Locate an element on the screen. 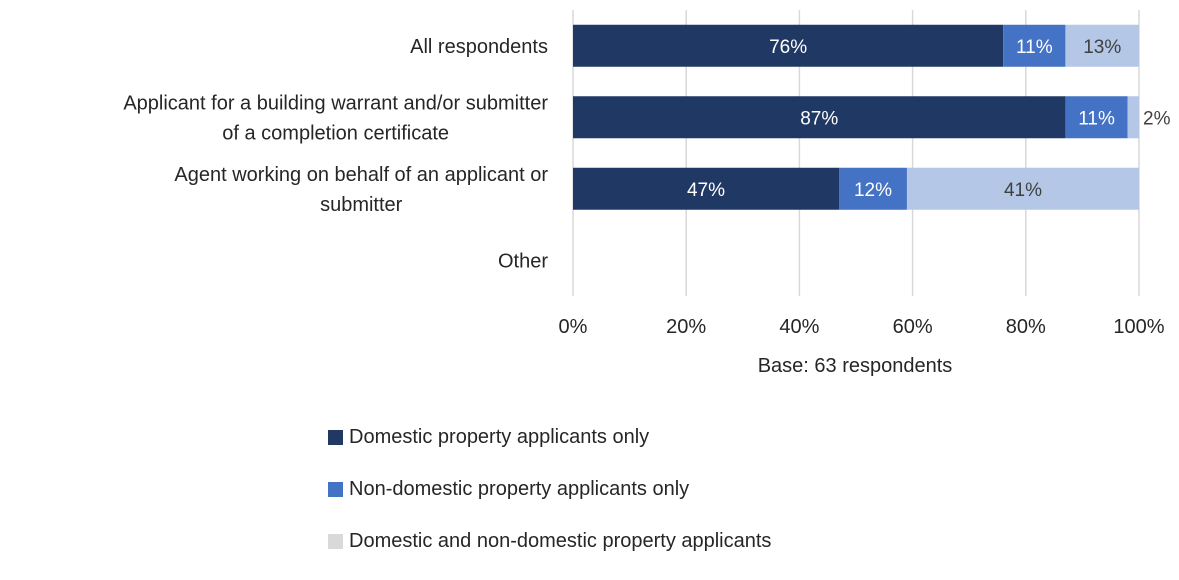  x-tick-label: 100% is located at coordinates (1138, 327).